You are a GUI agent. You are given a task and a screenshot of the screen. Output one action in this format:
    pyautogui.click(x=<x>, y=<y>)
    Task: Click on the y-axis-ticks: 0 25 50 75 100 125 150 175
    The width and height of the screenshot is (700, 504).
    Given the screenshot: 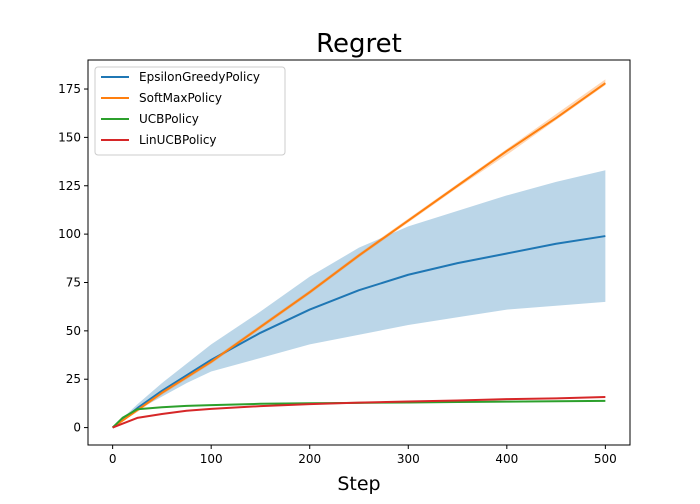 What is the action you would take?
    pyautogui.click(x=73, y=258)
    